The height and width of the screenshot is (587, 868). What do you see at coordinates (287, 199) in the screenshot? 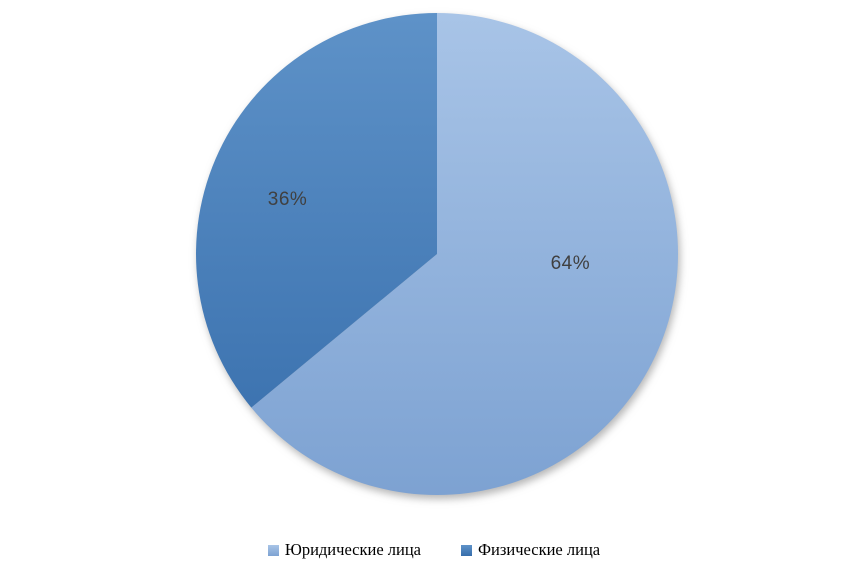
I see `data-label-individuals: 36%` at bounding box center [287, 199].